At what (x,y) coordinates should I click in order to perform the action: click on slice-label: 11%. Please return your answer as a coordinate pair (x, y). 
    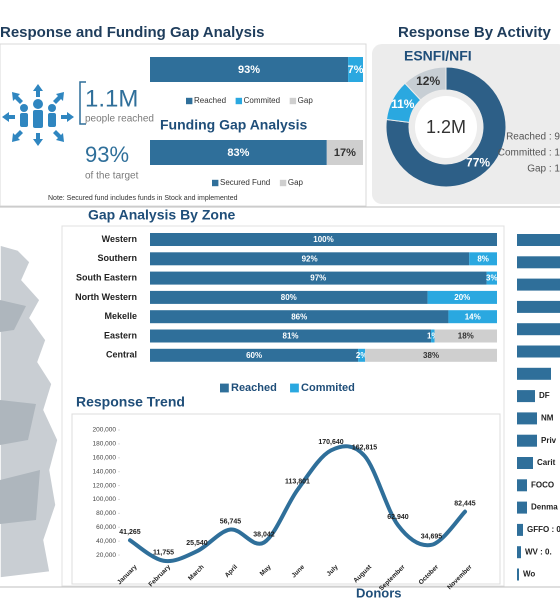
    Looking at the image, I should click on (403, 104).